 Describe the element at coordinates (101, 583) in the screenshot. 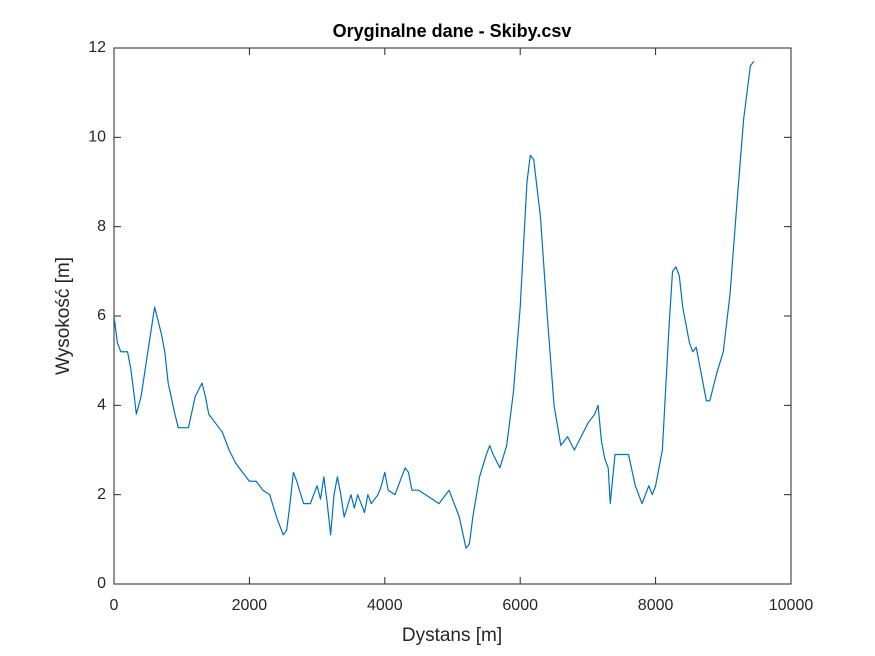

I see `y-tick-label: 0` at that location.